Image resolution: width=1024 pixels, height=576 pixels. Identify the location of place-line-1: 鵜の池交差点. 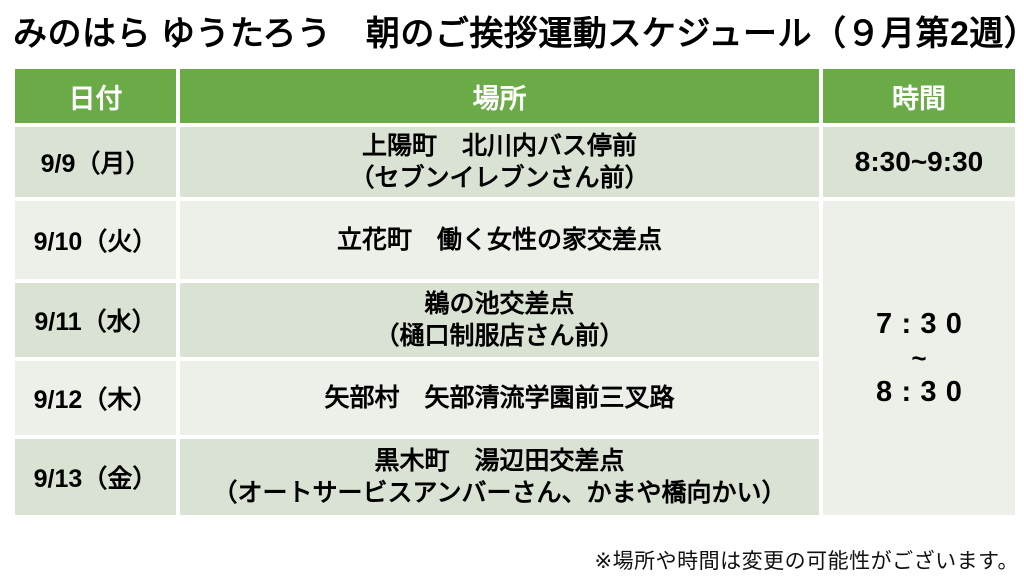
(499, 303).